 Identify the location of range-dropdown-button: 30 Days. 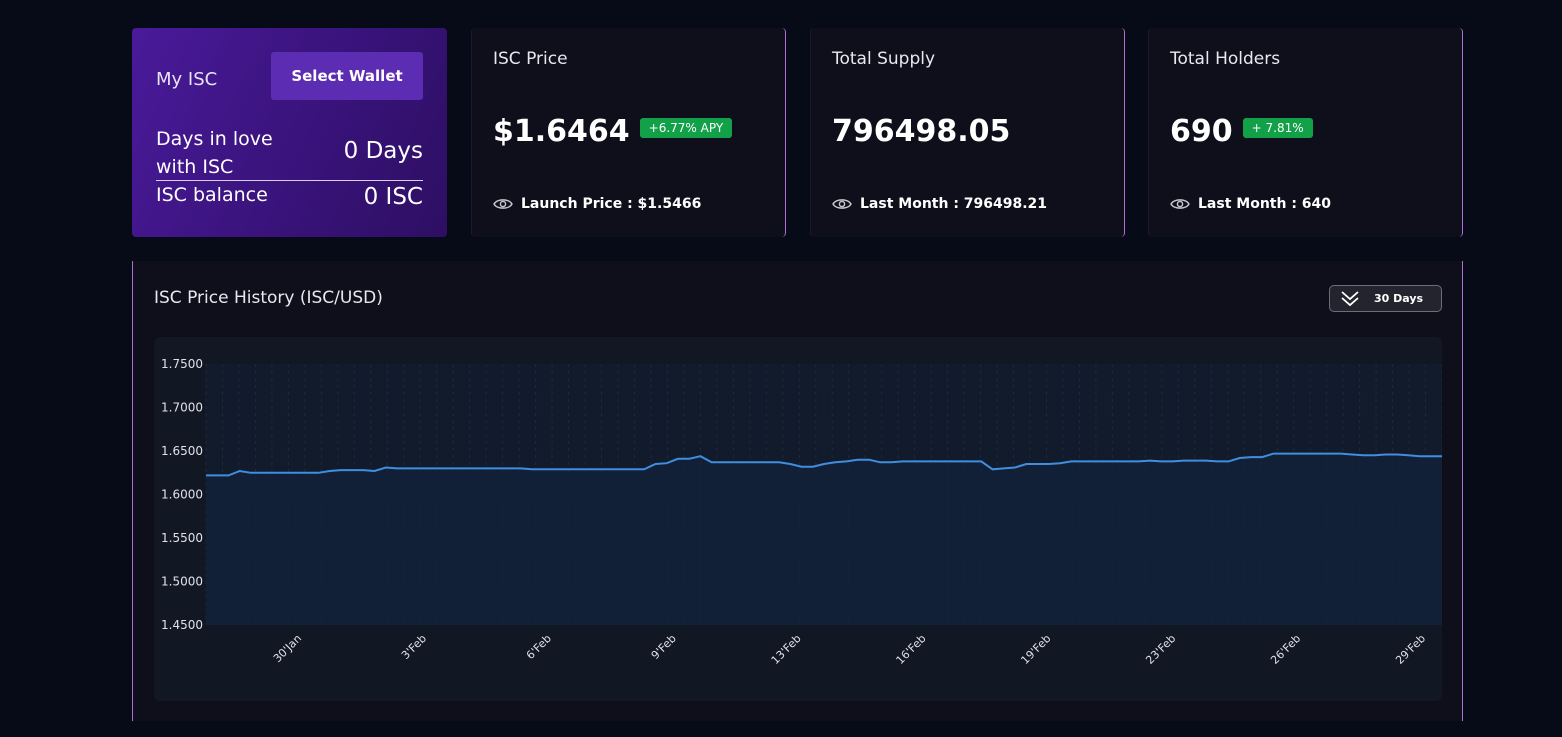
(1385, 298).